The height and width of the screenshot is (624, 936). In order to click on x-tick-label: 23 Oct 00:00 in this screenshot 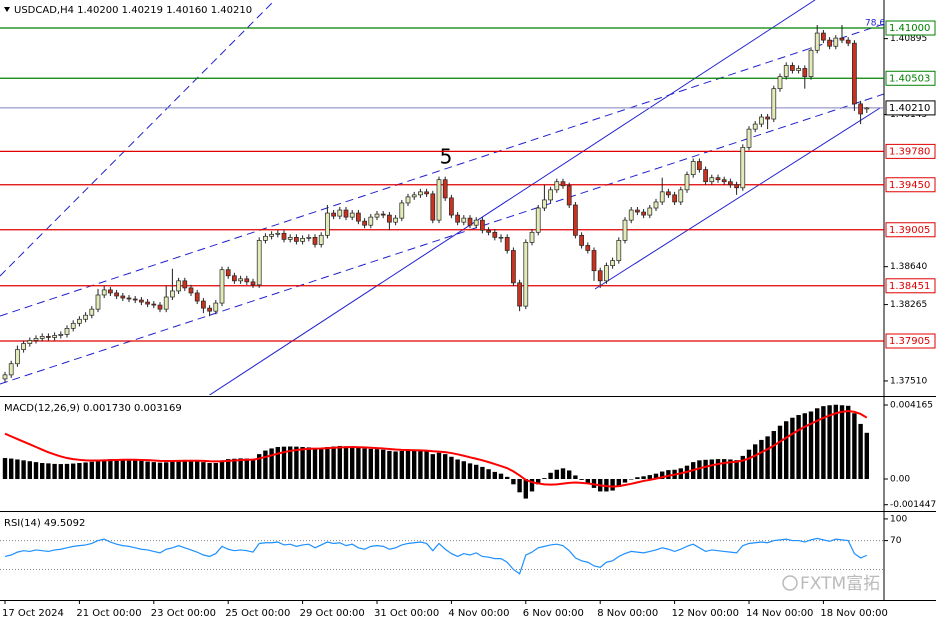, I will do `click(183, 613)`.